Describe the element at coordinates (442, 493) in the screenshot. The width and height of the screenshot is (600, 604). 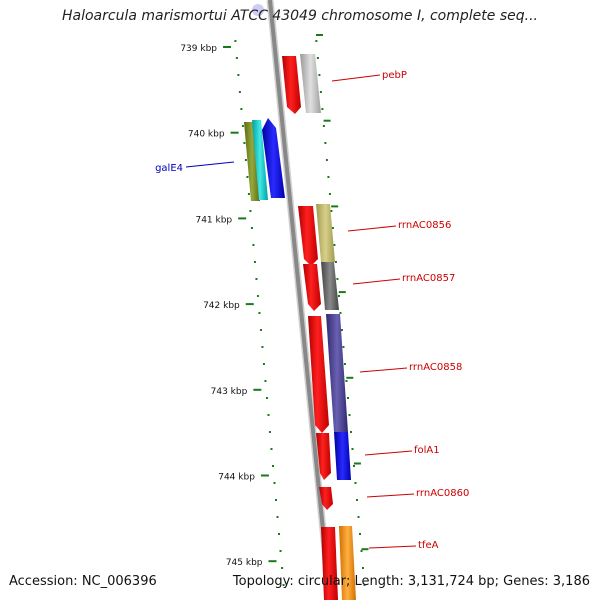
I see `gene-label-rrnAC0860: rrnAC0860` at that location.